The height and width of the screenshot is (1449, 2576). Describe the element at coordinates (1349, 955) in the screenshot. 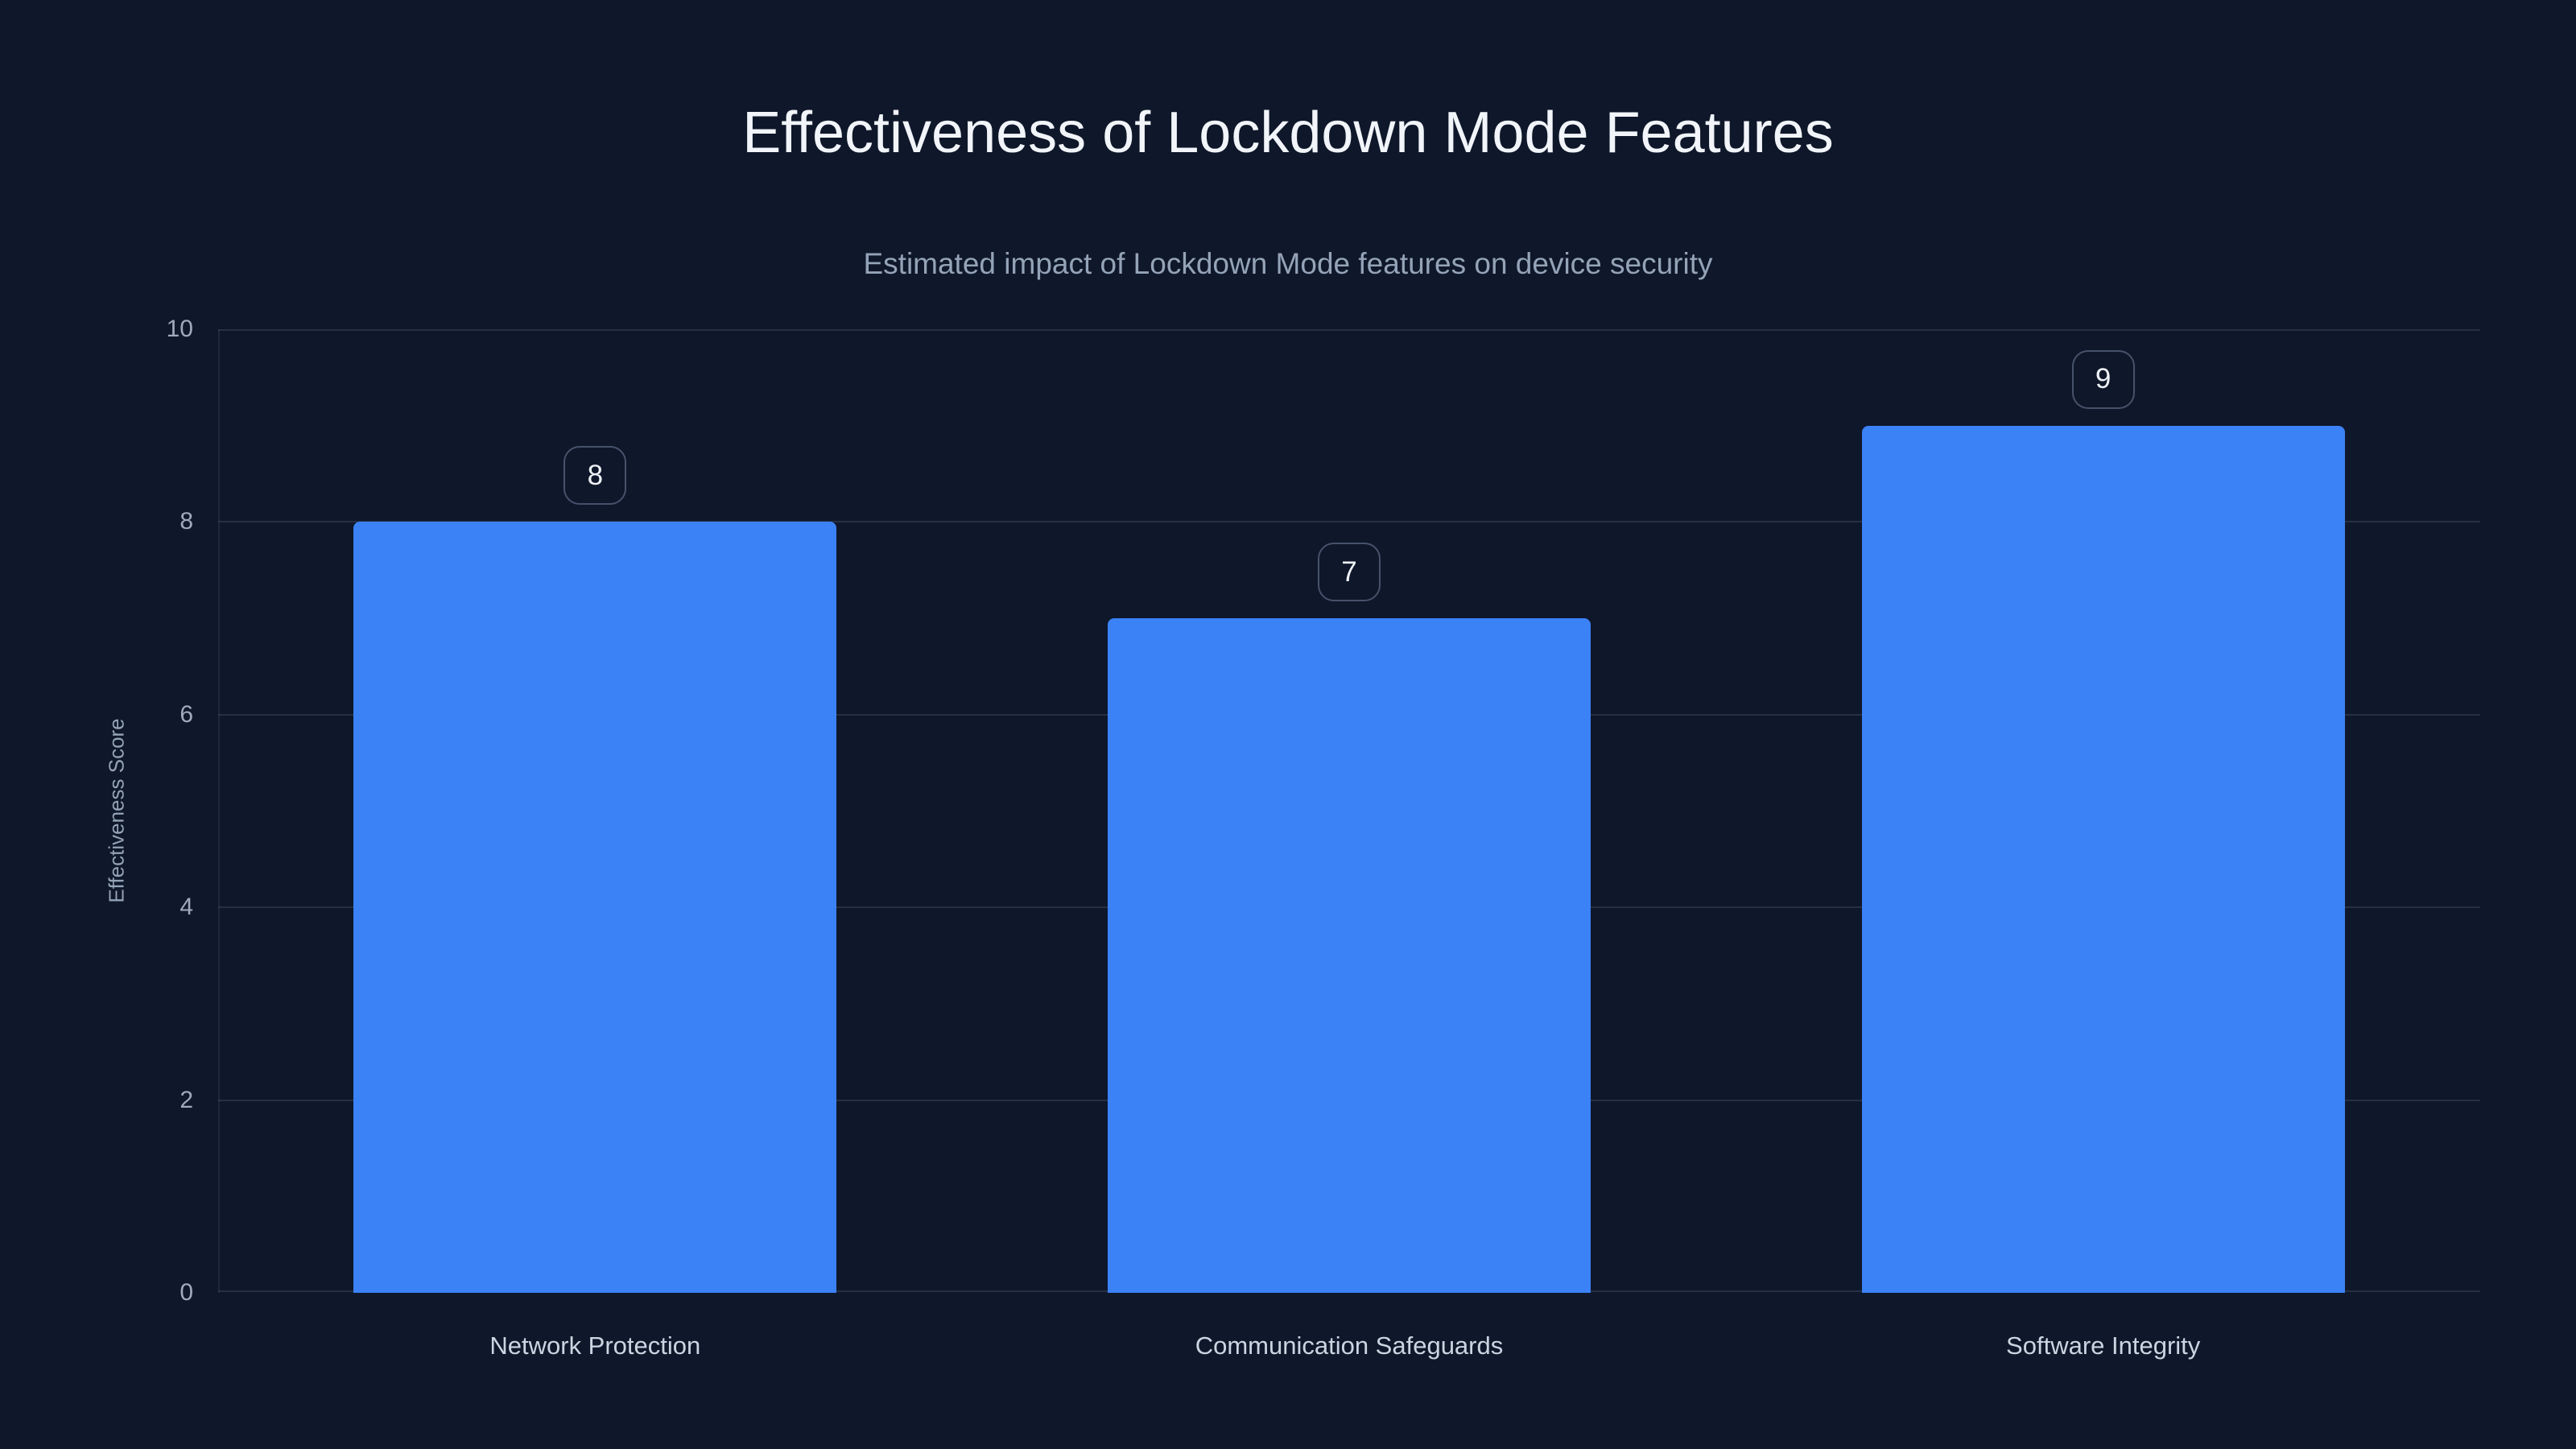

I see `bar-communication-safeguards` at that location.